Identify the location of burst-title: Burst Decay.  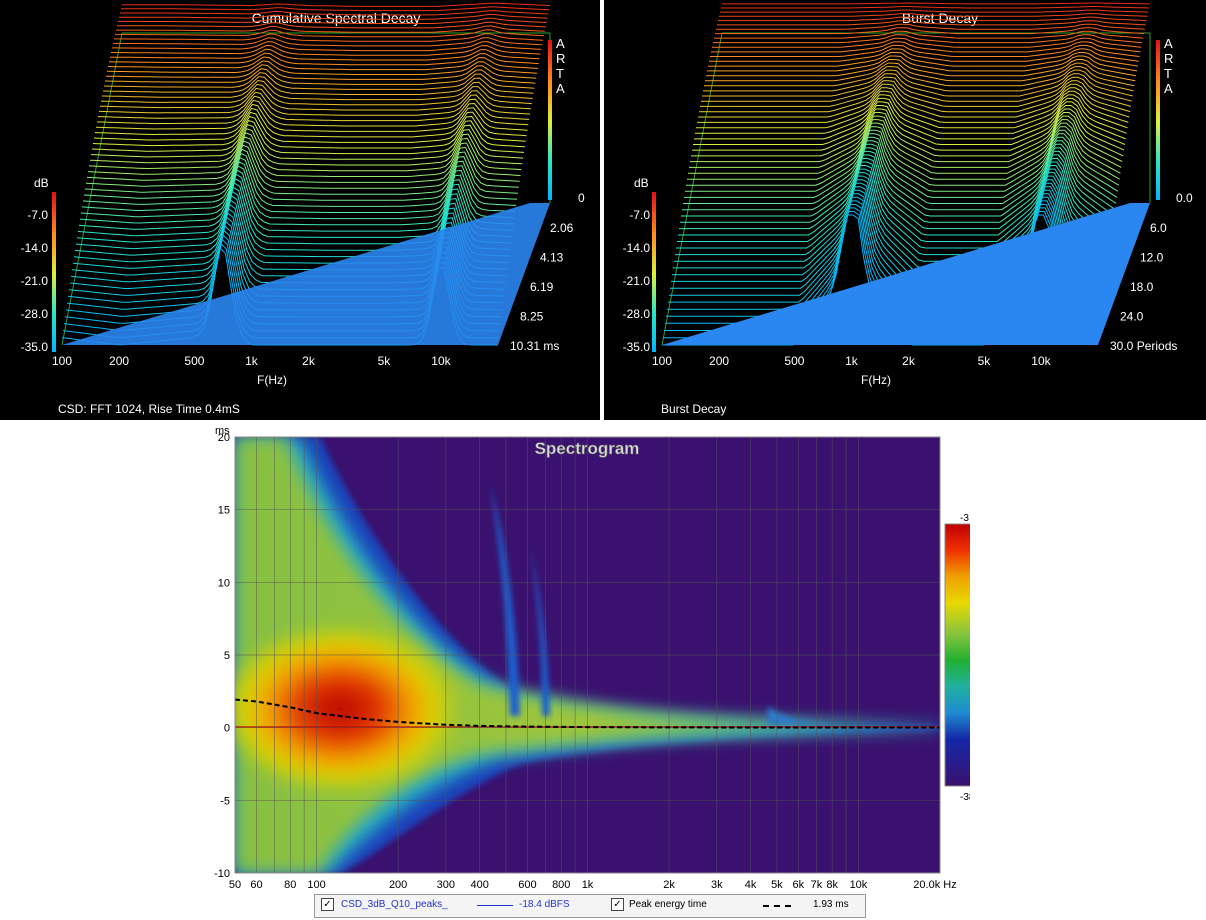
(940, 18).